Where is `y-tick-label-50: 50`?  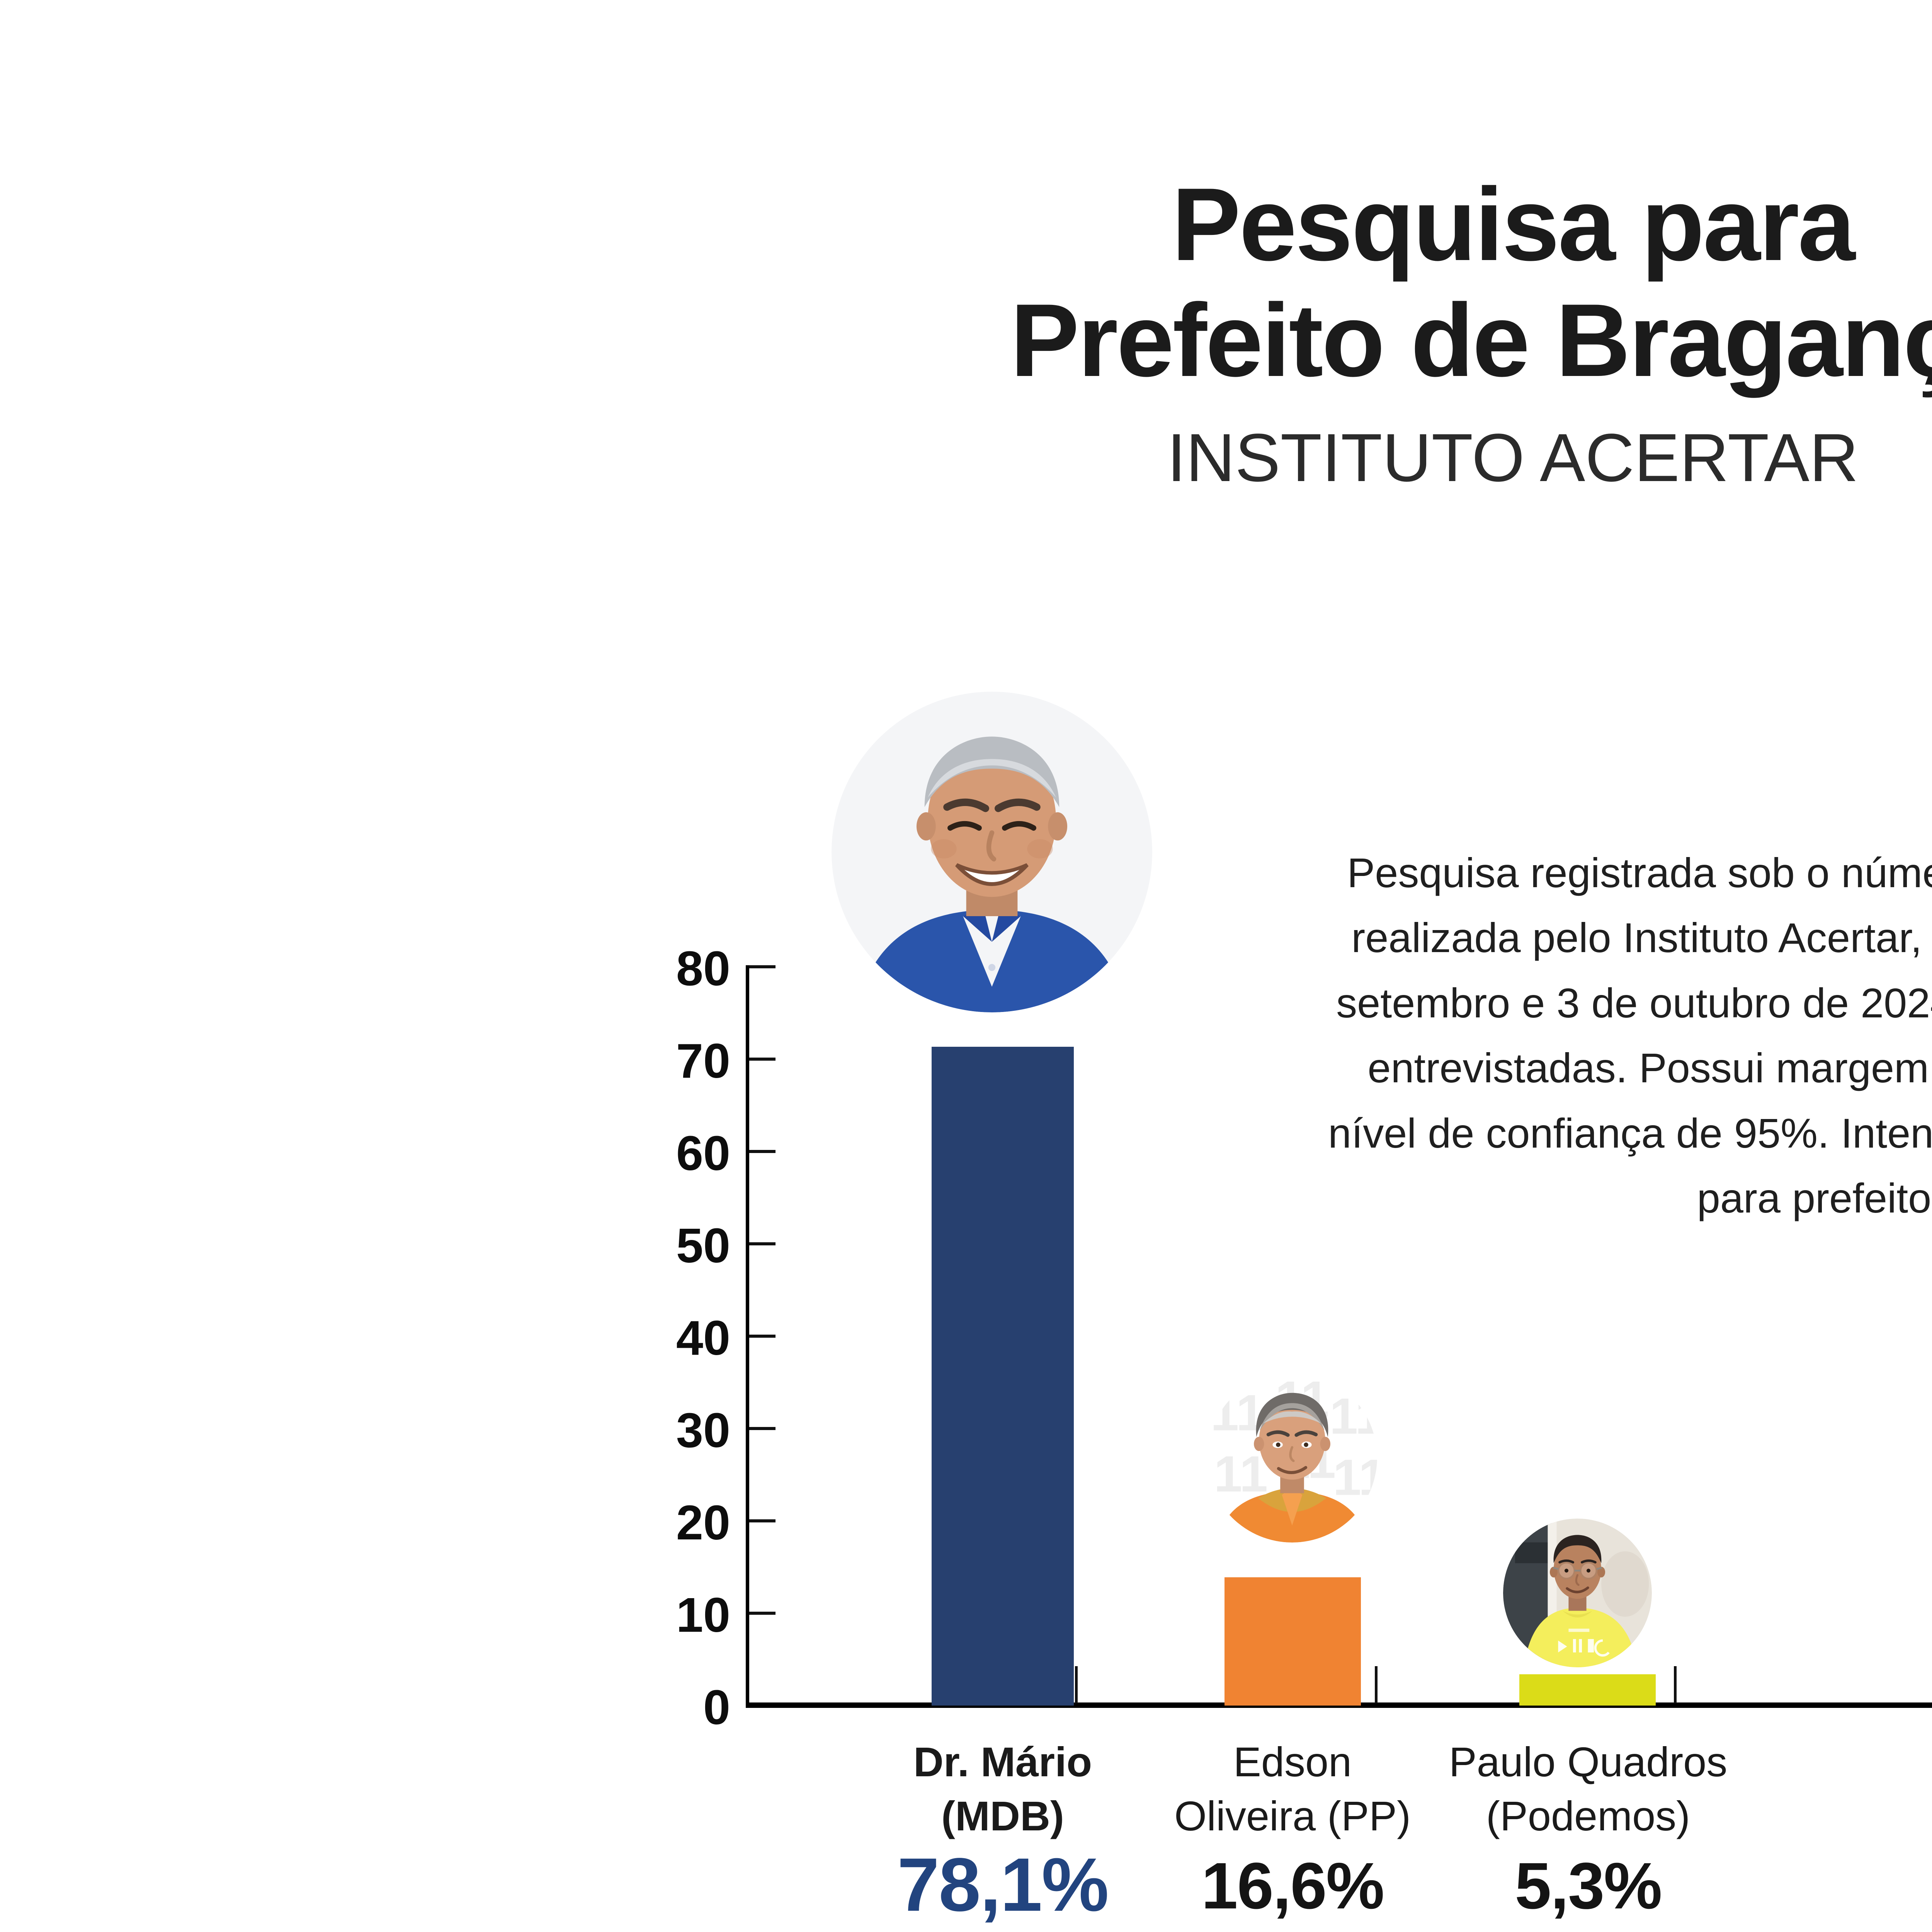 y-tick-label-50: 50 is located at coordinates (703, 1246).